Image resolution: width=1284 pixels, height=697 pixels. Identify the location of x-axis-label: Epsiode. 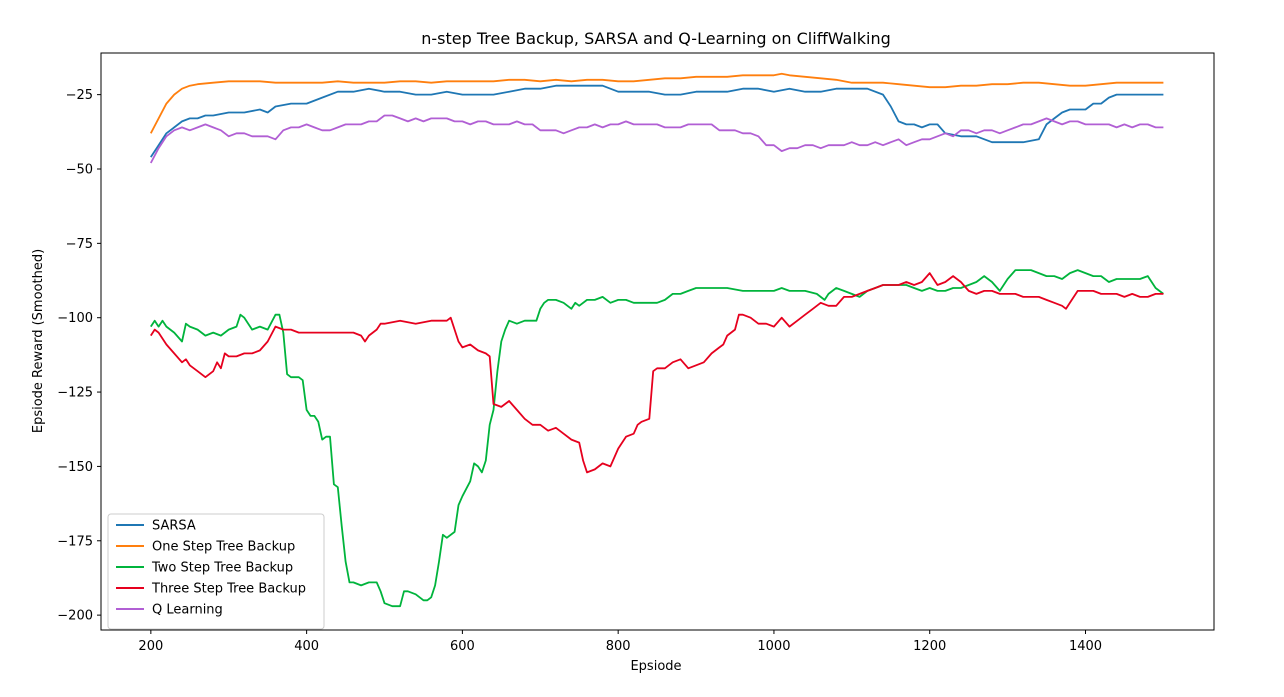
(655, 666).